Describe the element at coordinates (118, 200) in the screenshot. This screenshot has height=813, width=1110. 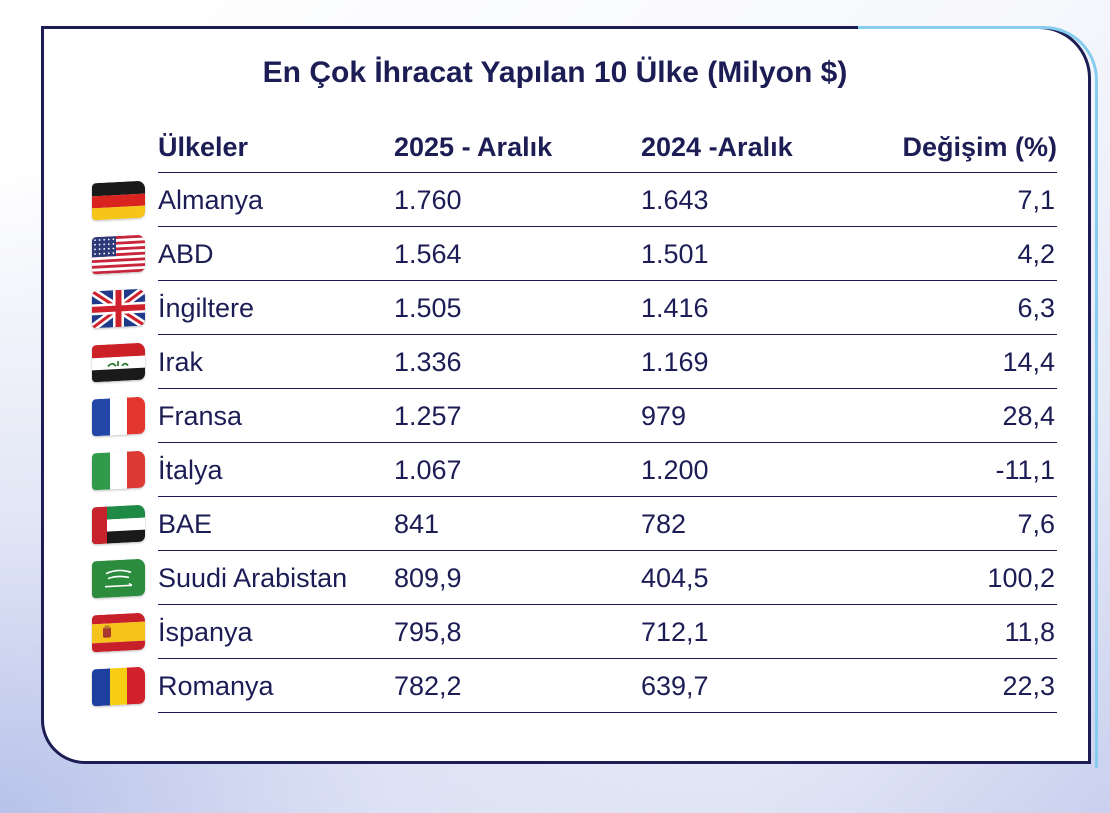
I see `germany-flag-icon` at that location.